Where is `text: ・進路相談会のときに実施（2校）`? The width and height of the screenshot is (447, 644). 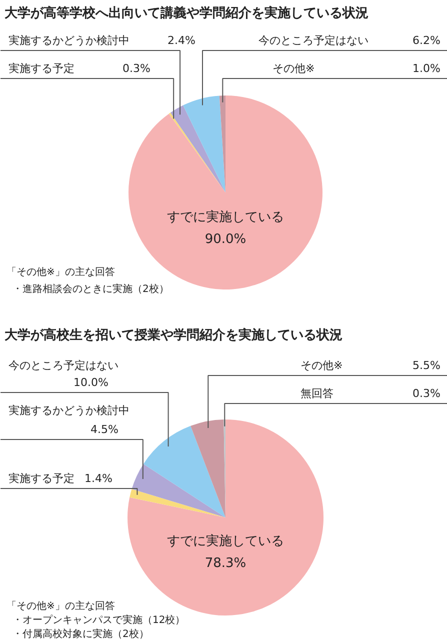
text: ・進路相談会のときに実施（2校） is located at coordinates (90, 289).